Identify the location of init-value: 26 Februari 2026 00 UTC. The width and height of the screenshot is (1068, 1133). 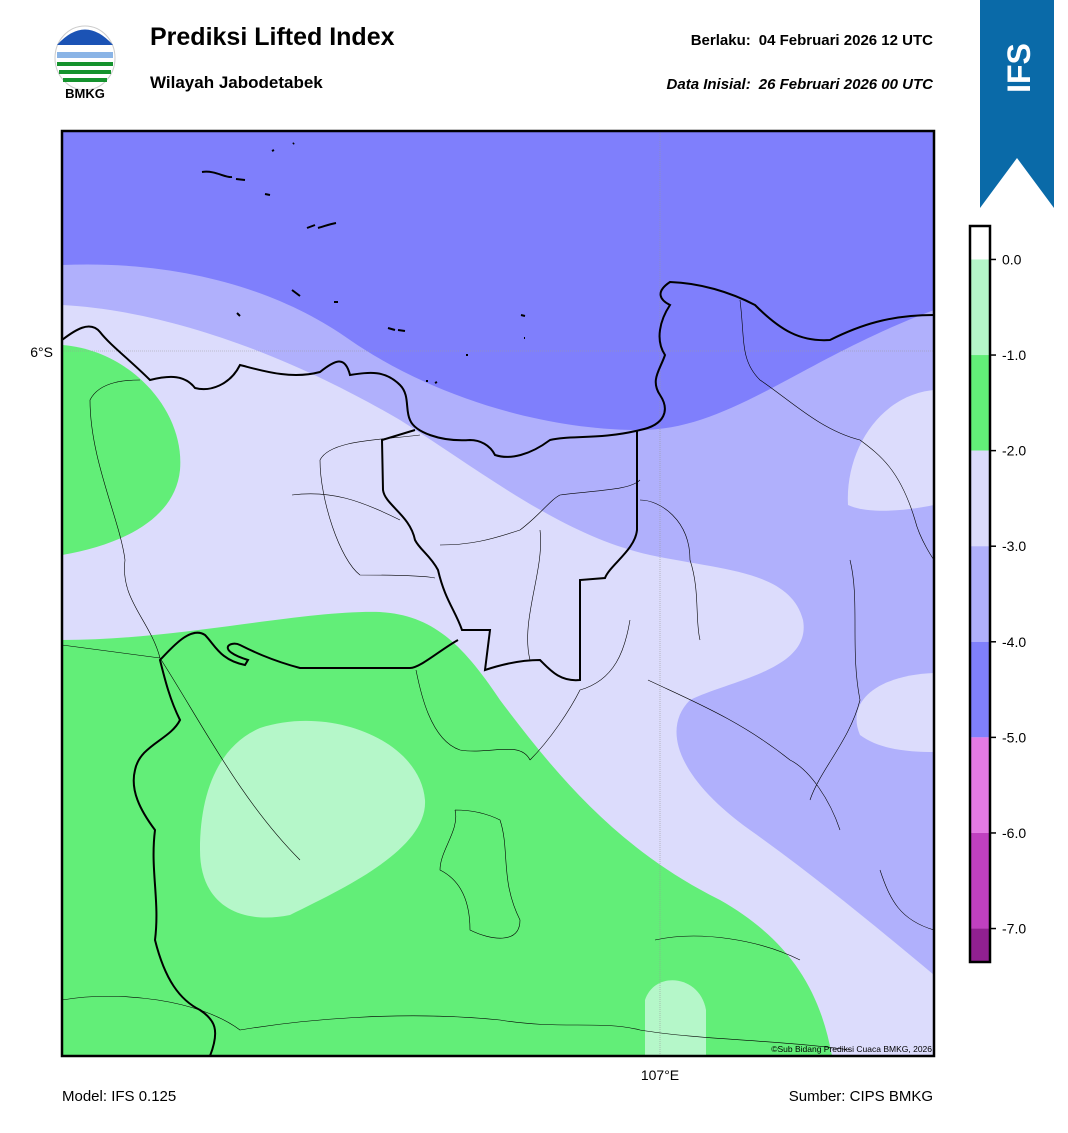
(846, 84).